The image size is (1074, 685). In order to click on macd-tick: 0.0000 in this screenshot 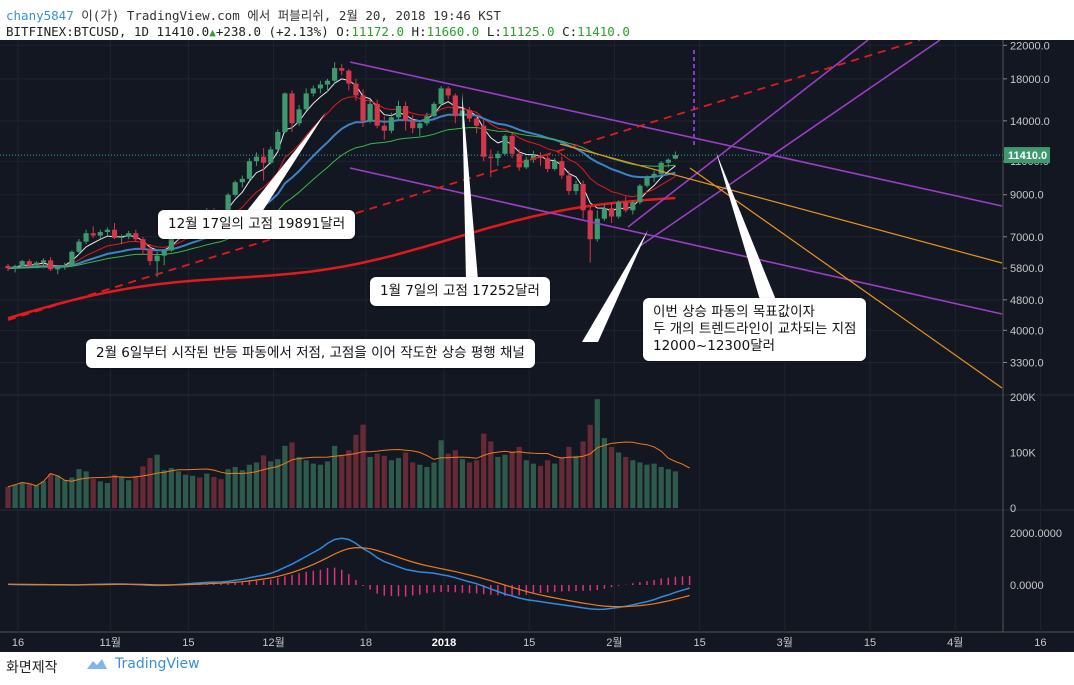, I will do `click(1027, 586)`.